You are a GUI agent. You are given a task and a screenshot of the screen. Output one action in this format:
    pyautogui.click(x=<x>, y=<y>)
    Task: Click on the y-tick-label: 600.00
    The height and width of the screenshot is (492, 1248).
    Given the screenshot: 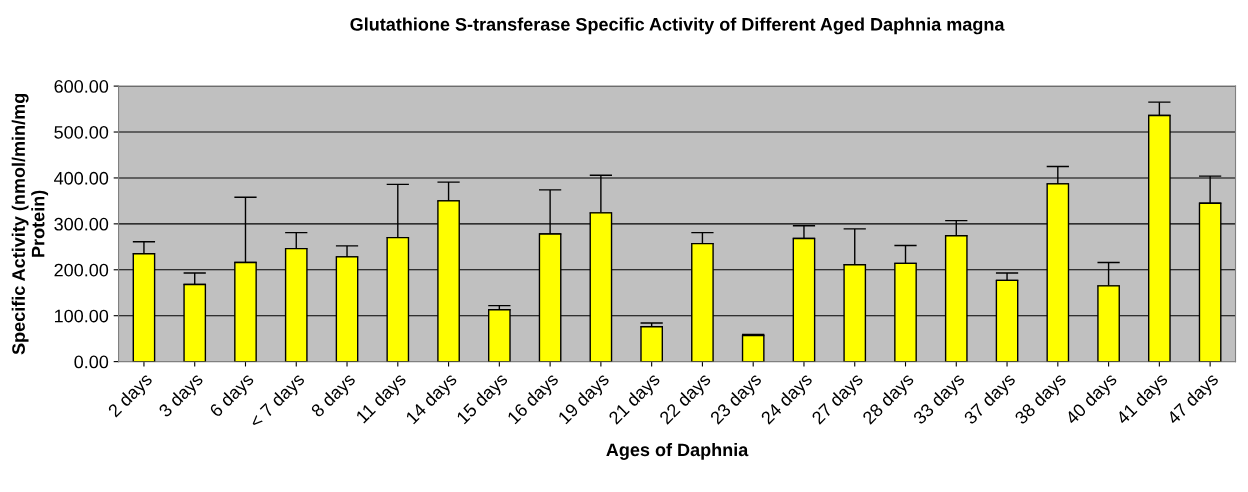 What is the action you would take?
    pyautogui.click(x=81, y=86)
    